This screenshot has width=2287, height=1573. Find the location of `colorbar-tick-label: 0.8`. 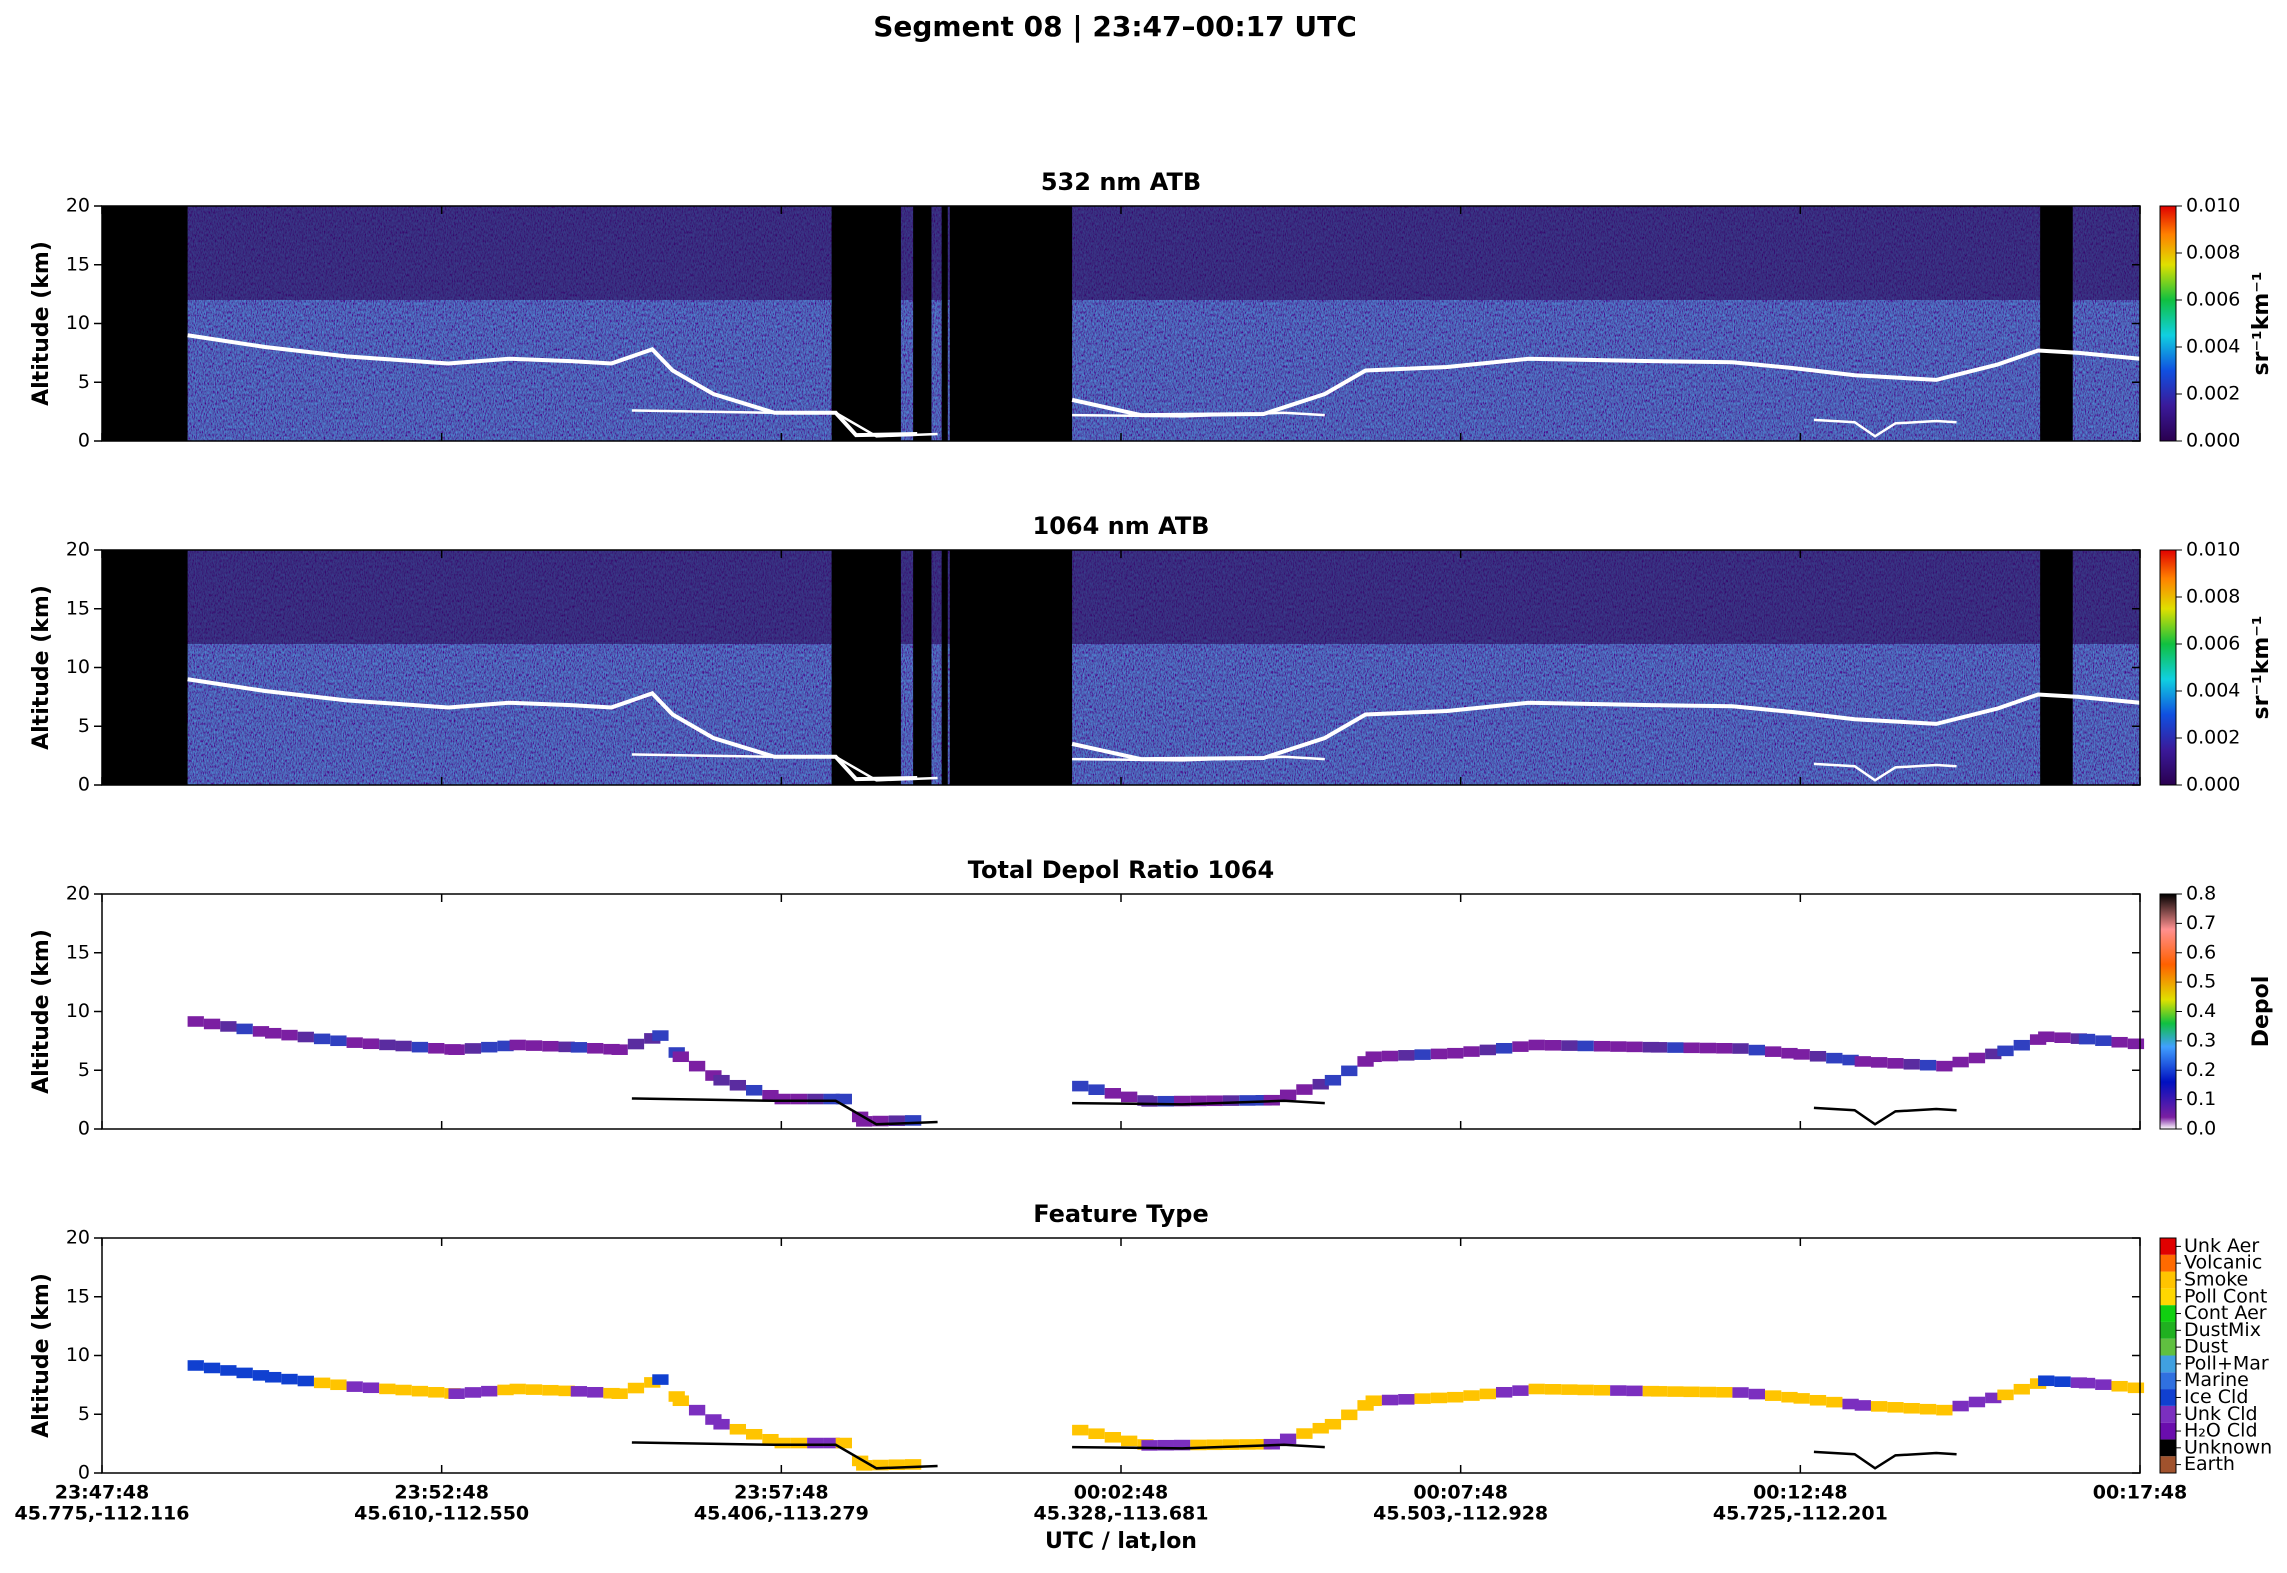

colorbar-tick-label: 0.8 is located at coordinates (2201, 894).